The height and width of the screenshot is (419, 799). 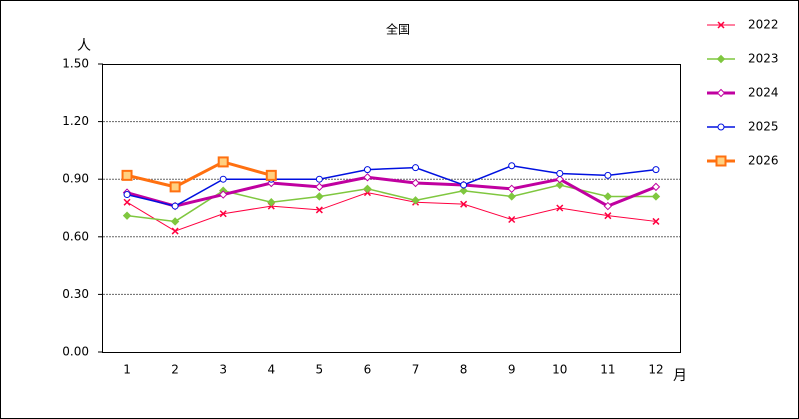 I want to click on y-tick-label: 0.90, so click(x=75, y=179).